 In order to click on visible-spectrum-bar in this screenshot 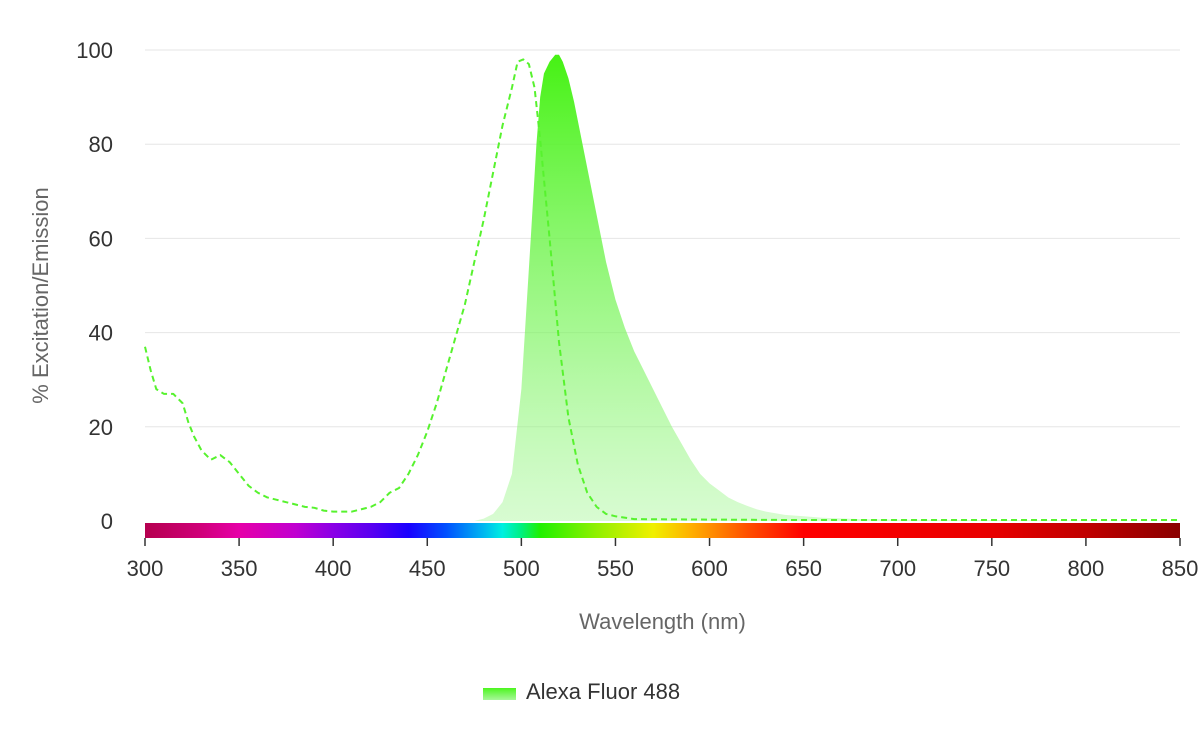, I will do `click(662, 530)`.